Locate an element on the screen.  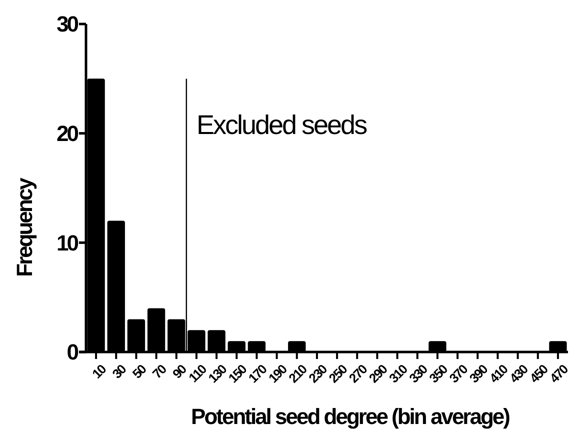
y-axis-title: Frequency is located at coordinates (24, 226).